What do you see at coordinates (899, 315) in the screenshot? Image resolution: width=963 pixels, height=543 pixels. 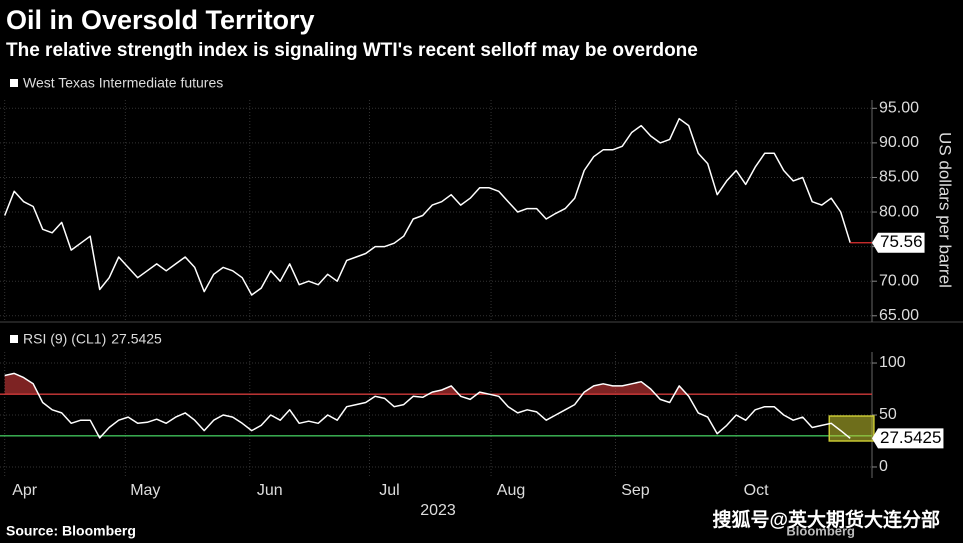 I see `y-tick-label: 65.00` at bounding box center [899, 315].